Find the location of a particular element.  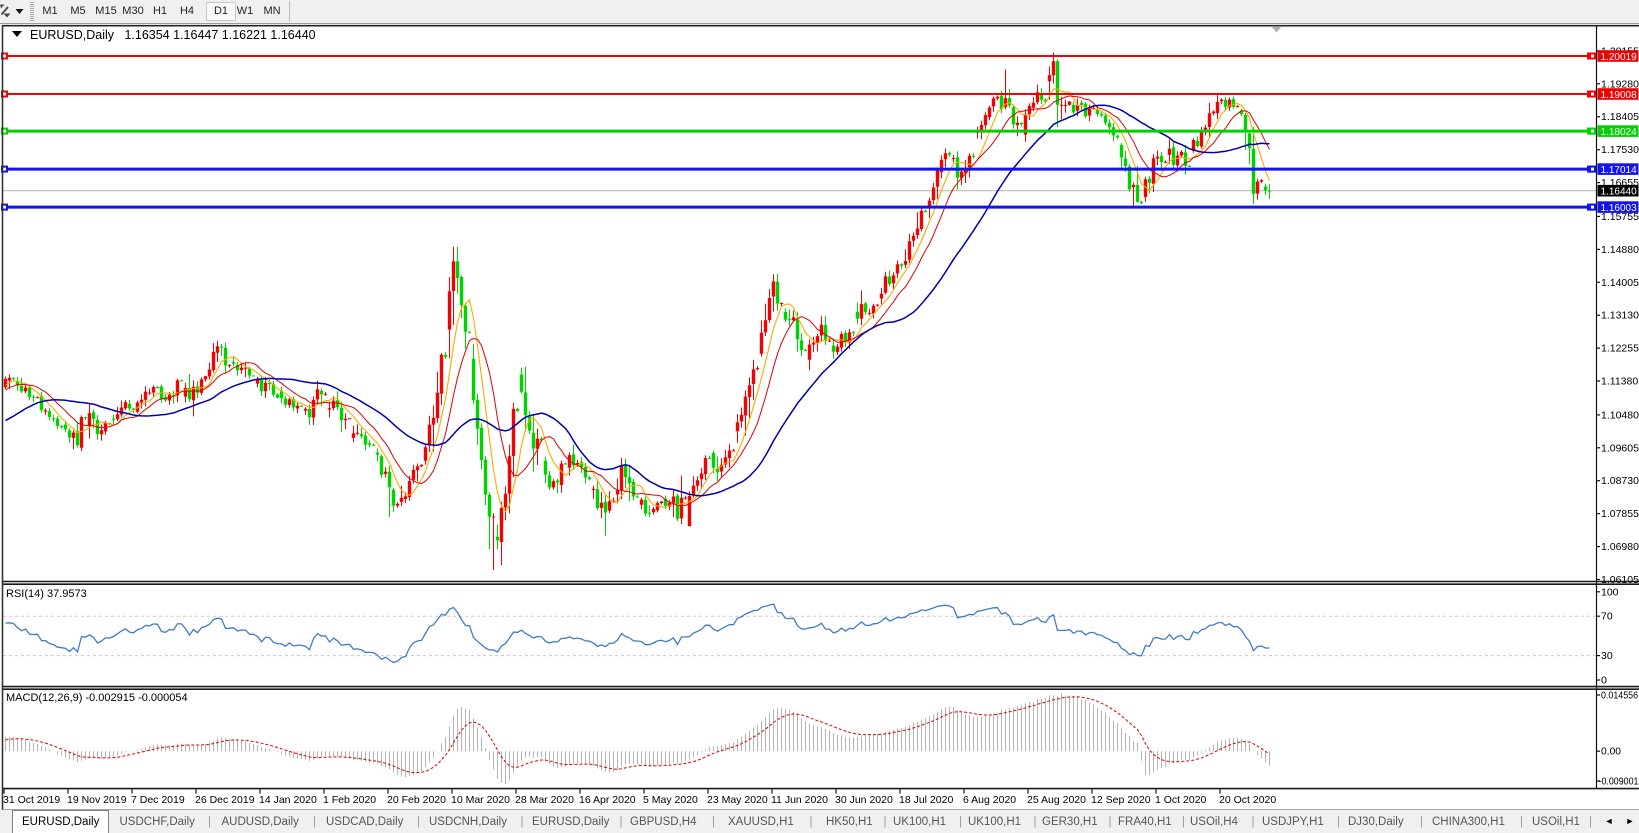

svg-text: 0.014556 is located at coordinates (1619, 696).